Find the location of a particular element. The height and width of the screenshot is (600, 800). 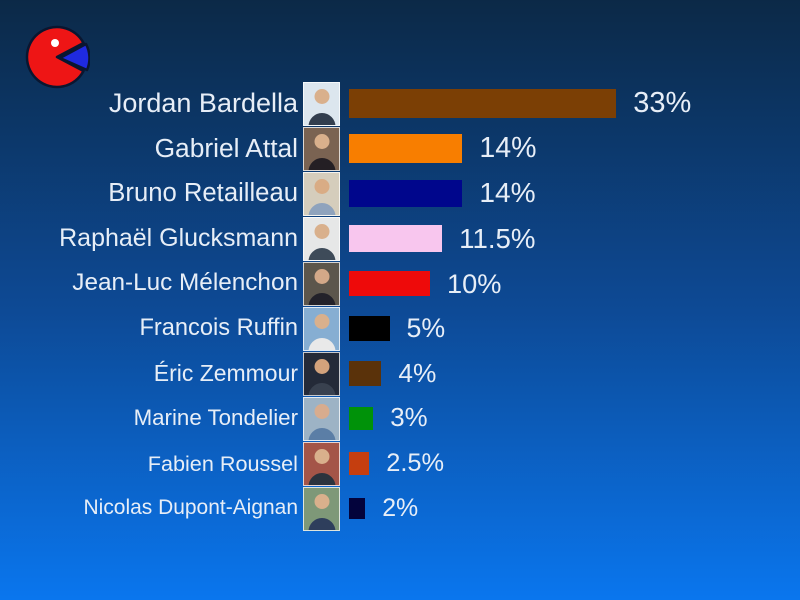

poll-value-label: 2.5% is located at coordinates (415, 462).